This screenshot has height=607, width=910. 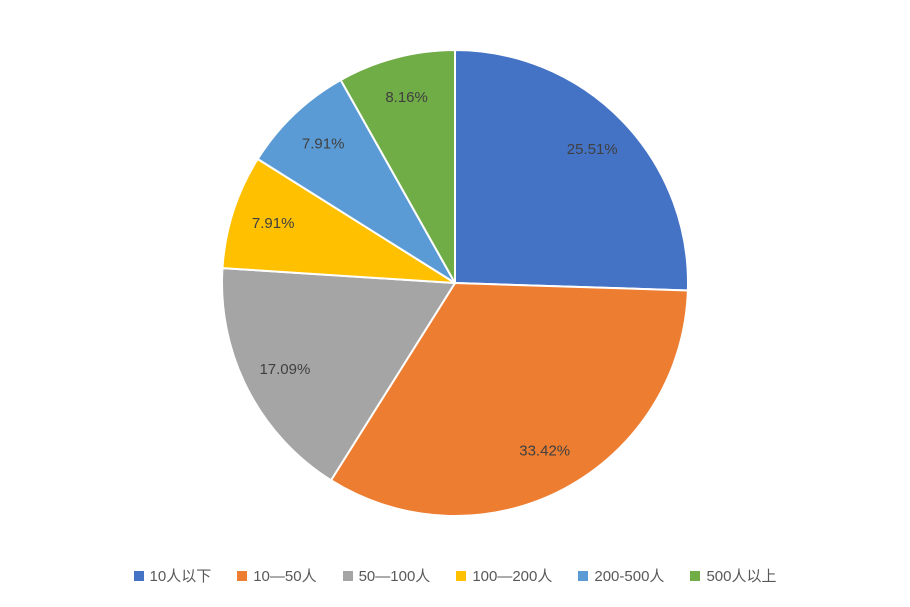 I want to click on legend-item: 10人以下, so click(x=172, y=576).